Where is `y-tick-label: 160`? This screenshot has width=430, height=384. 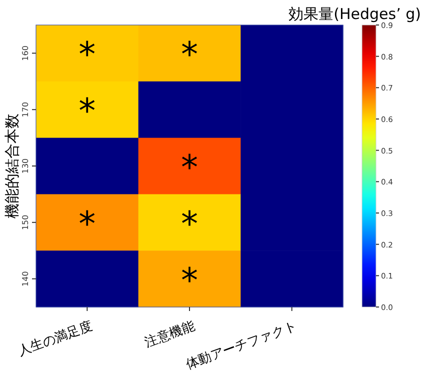
y-tick-label: 160 is located at coordinates (25, 53).